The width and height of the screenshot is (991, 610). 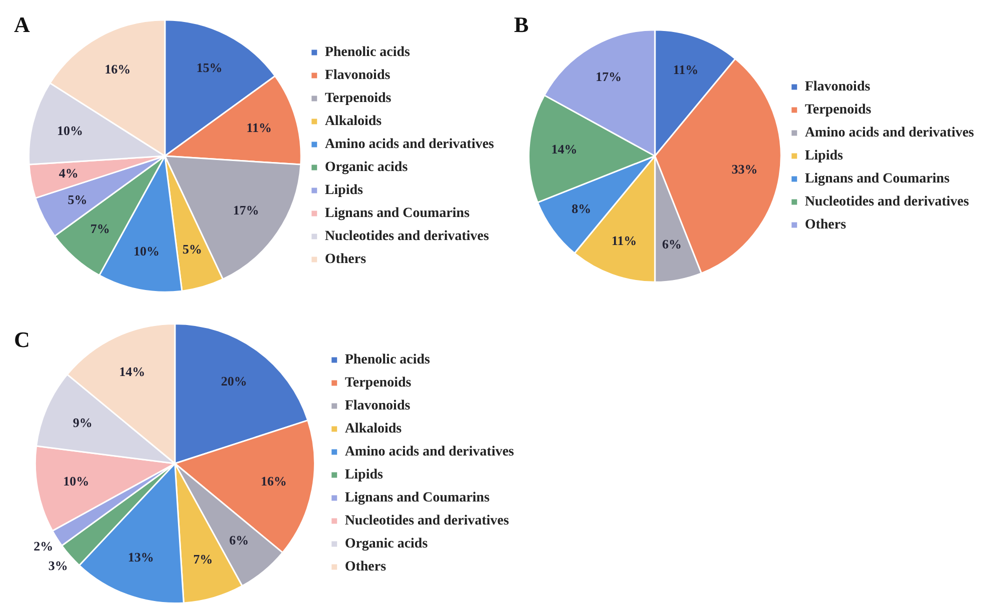 I want to click on chart-title: C, so click(x=22, y=340).